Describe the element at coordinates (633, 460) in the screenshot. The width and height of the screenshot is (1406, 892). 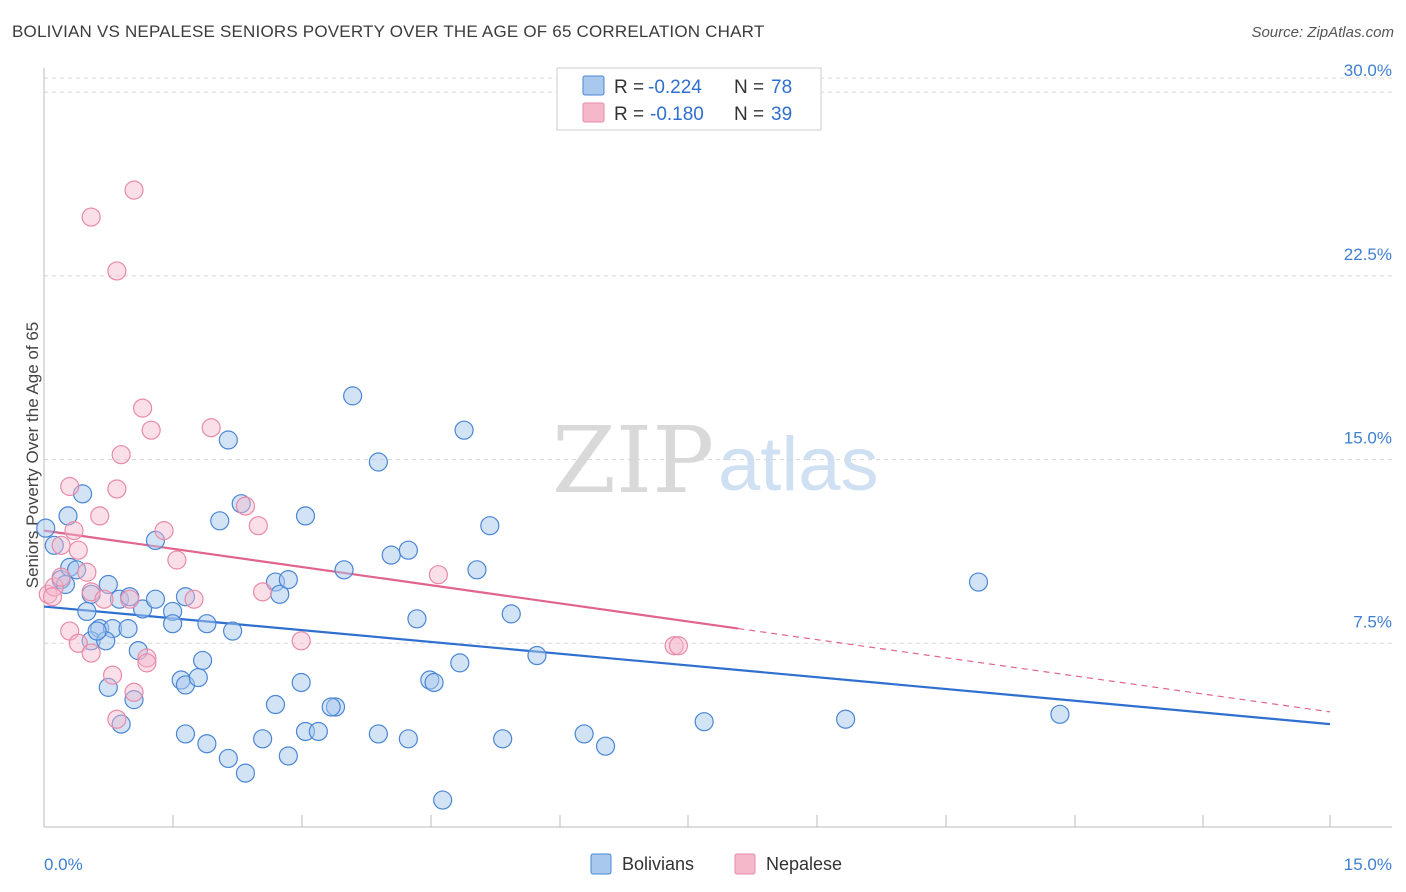
I see `watermark-zip: ZIP` at that location.